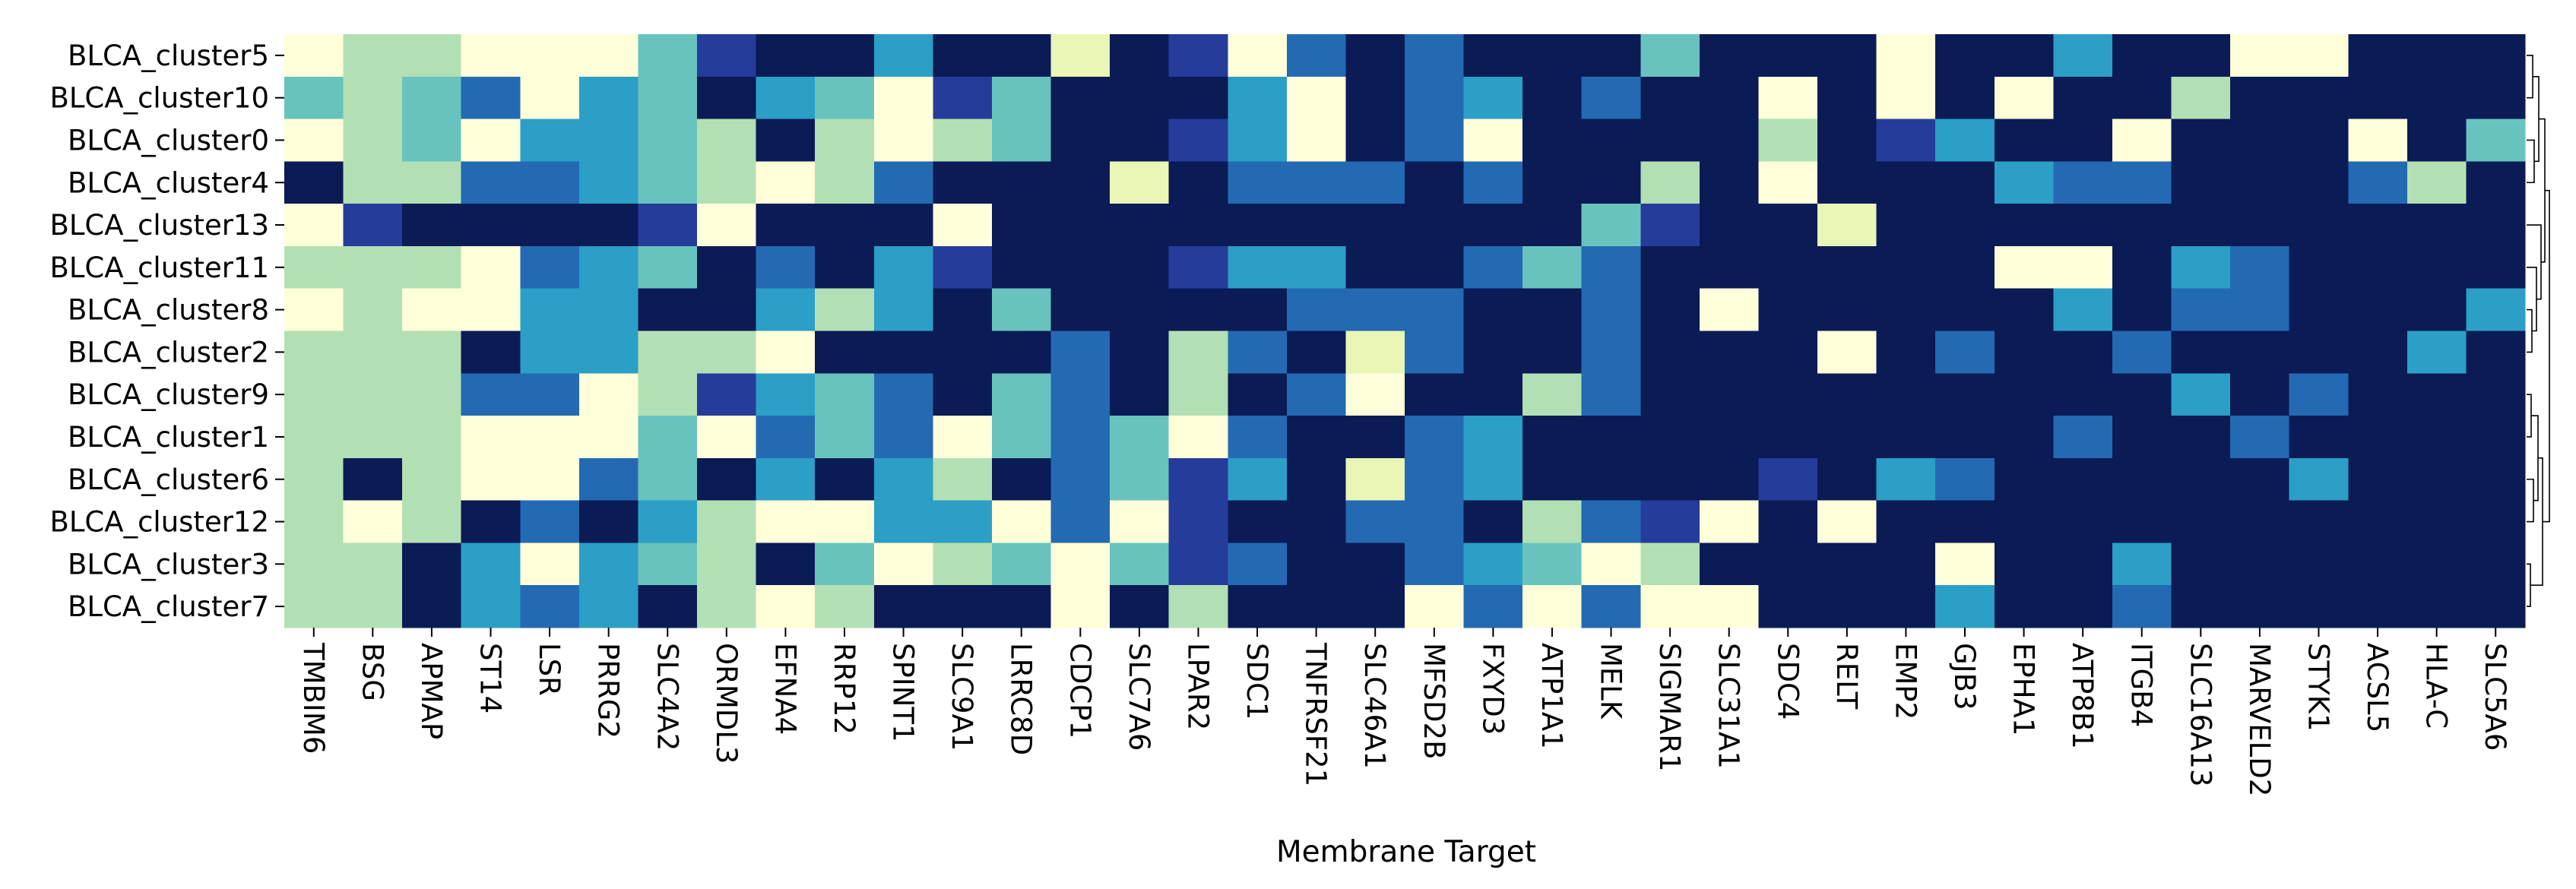  I want to click on row-label: BLCA_cluster4, so click(168, 182).